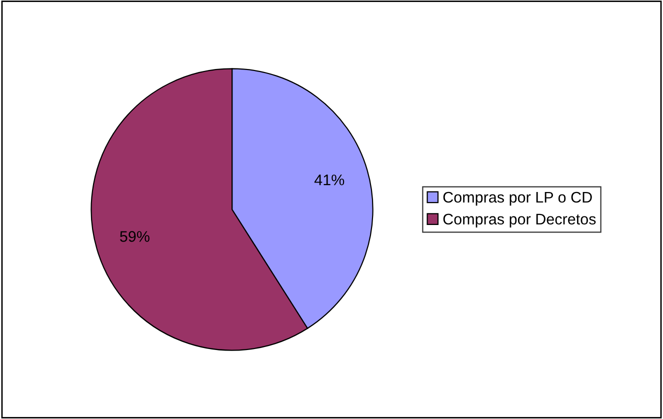 This screenshot has width=663, height=419. Describe the element at coordinates (329, 180) in the screenshot. I see `data-label: 41%` at that location.